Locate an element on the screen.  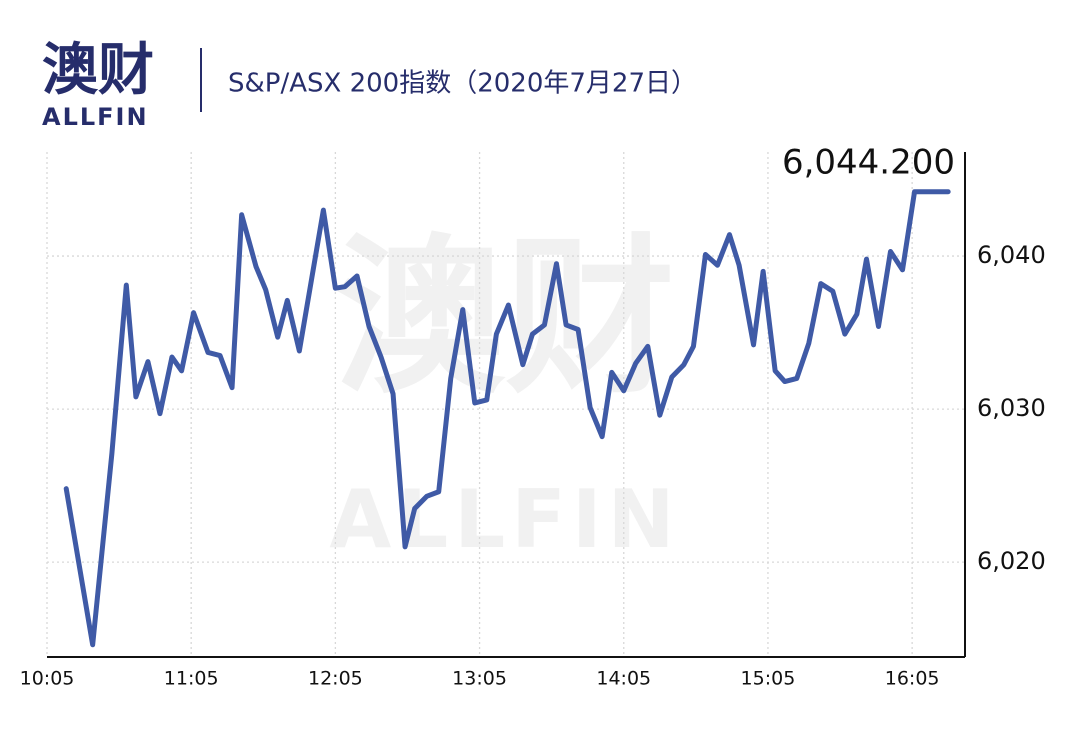
logo-name: 澳财 is located at coordinates (98, 70).